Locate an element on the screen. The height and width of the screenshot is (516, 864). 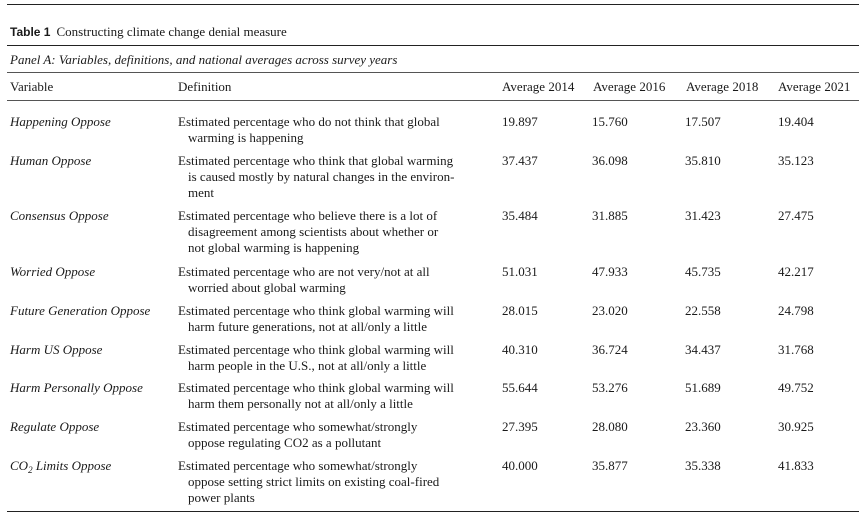
value-2014-cell: 40.000 is located at coordinates (520, 465).